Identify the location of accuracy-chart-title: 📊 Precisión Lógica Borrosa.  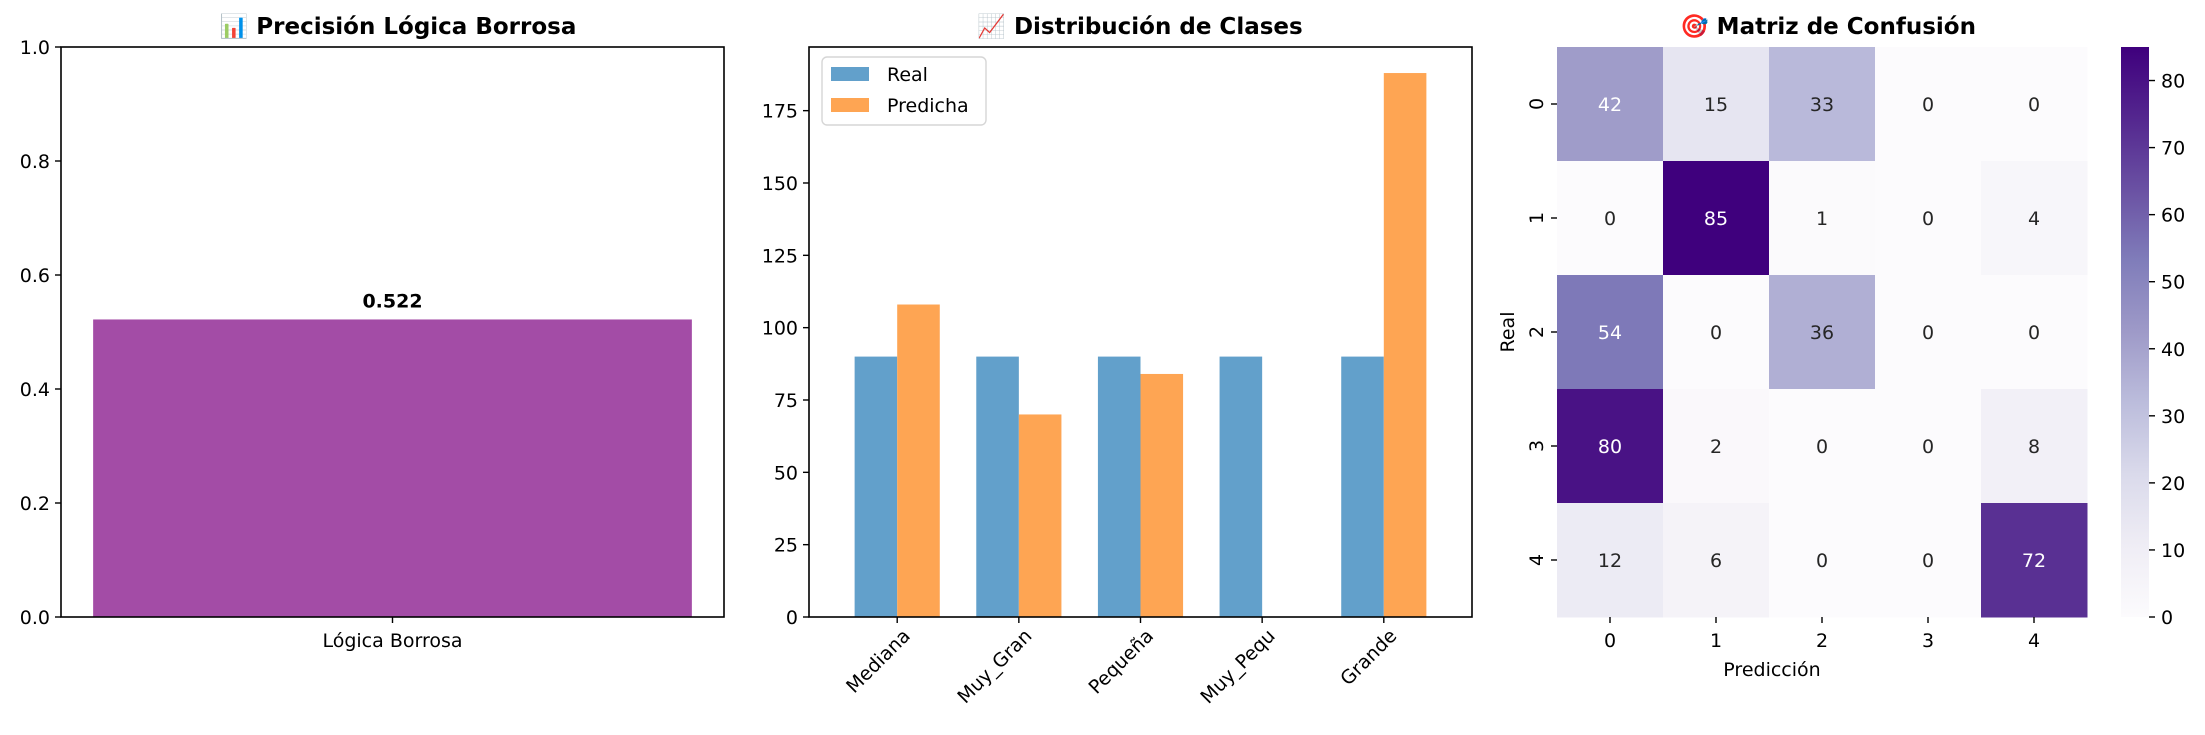
(398, 26).